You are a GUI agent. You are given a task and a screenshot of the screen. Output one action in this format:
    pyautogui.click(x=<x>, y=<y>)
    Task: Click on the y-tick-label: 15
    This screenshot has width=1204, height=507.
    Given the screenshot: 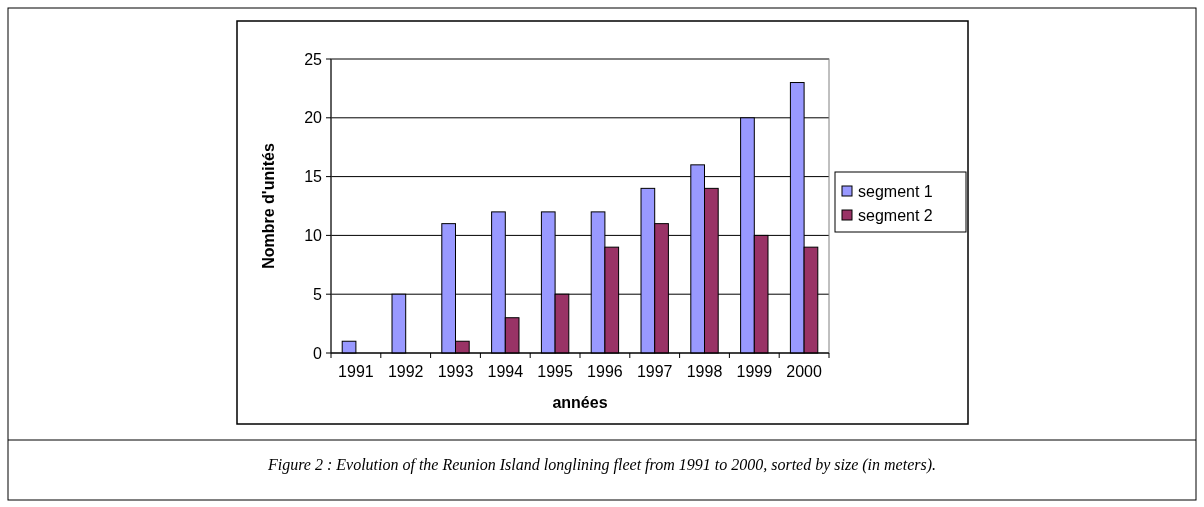 What is the action you would take?
    pyautogui.click(x=313, y=177)
    